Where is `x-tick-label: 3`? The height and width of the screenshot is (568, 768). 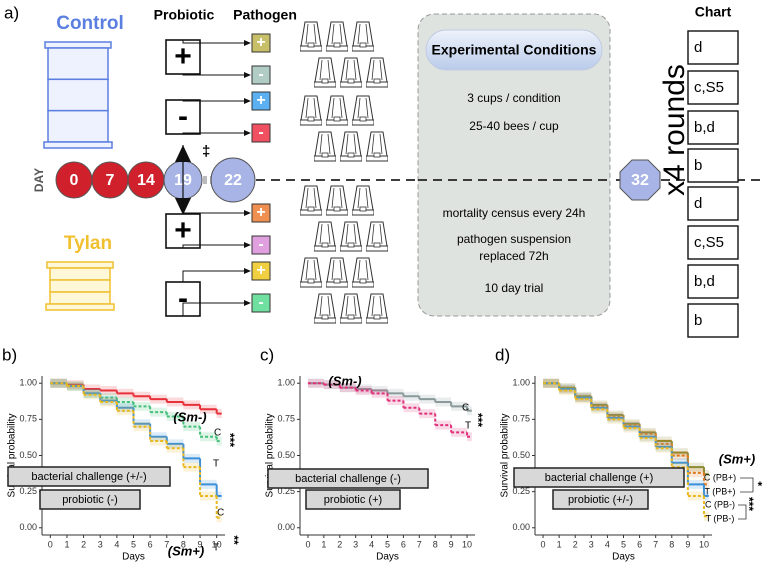 x-tick-label: 3 is located at coordinates (355, 544).